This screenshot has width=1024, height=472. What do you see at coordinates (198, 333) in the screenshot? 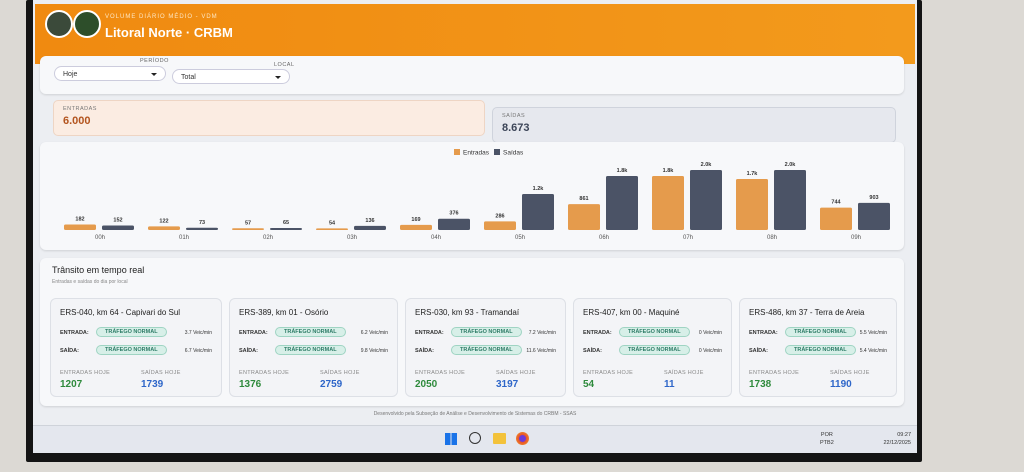
I see `flow-rate: 3.7 Veic/min` at bounding box center [198, 333].